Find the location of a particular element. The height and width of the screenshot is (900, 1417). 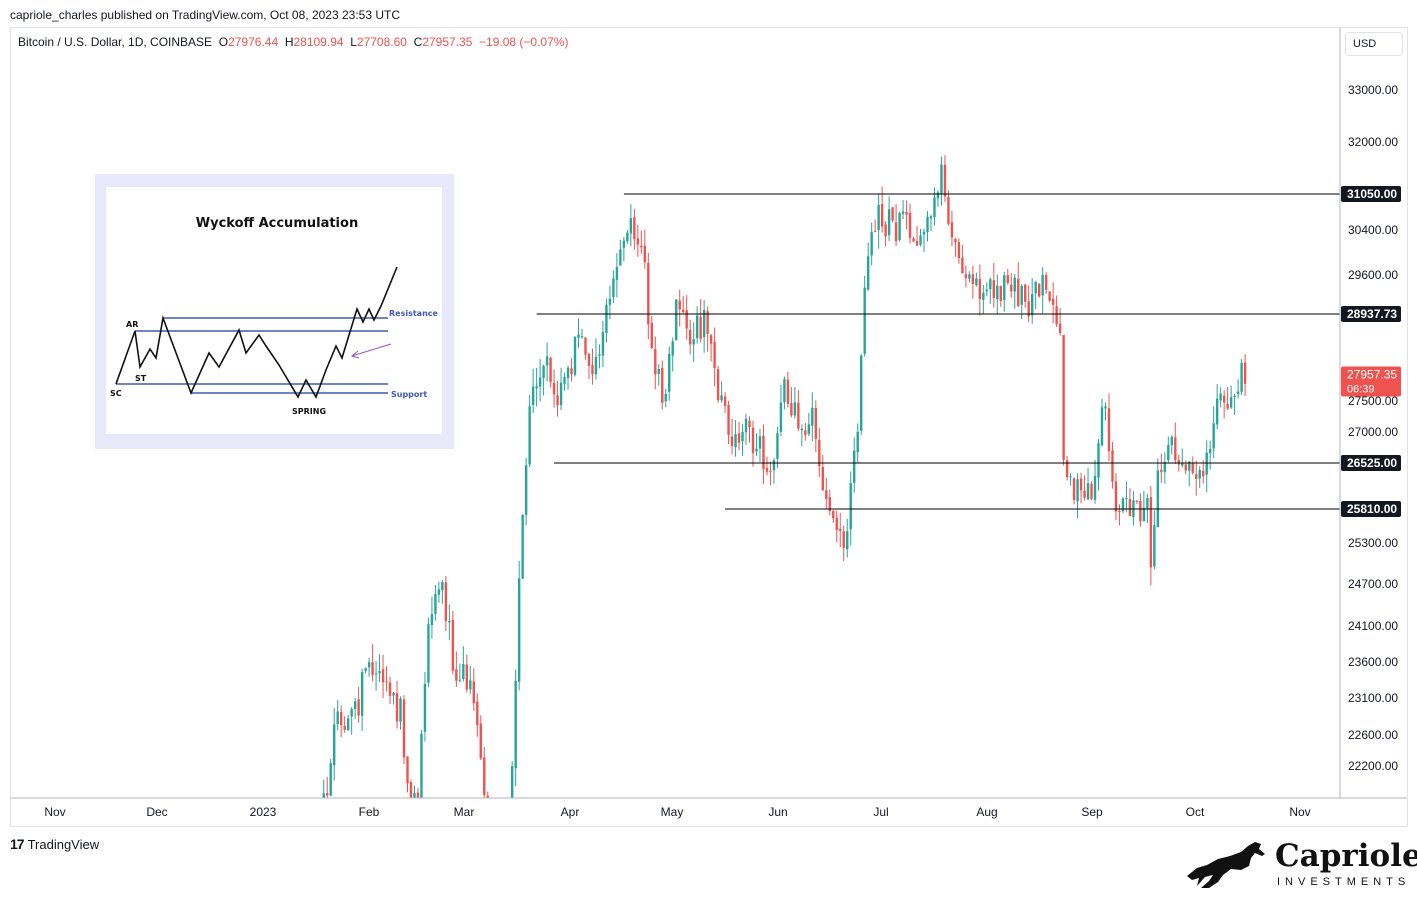

price-tick: 24700.00 is located at coordinates (1373, 584).